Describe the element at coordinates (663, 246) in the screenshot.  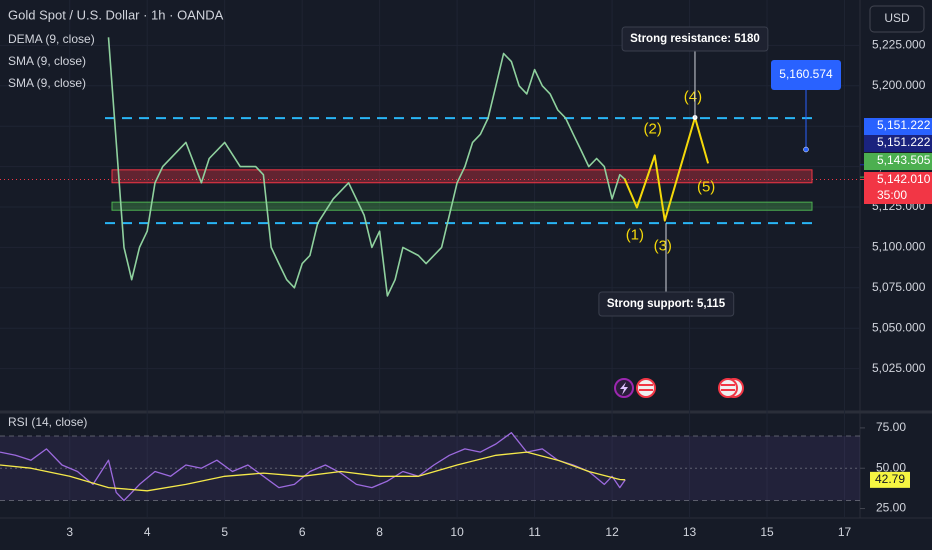
I see `wave-label: (3)` at that location.